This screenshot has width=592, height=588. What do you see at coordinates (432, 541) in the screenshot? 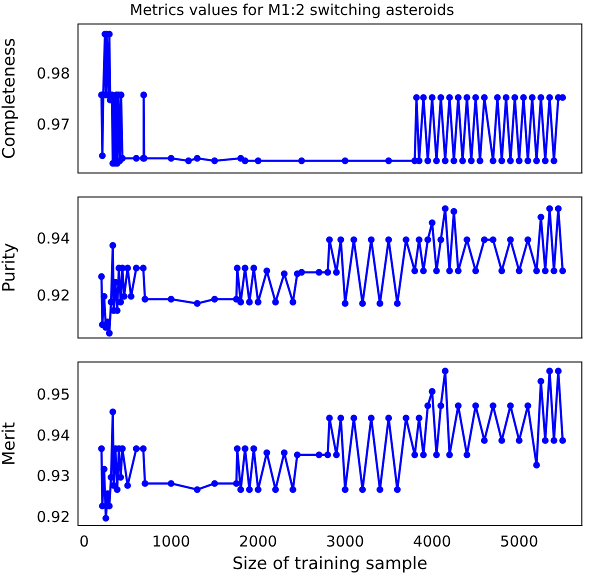
I see `x-tick-label: 4000` at bounding box center [432, 541].